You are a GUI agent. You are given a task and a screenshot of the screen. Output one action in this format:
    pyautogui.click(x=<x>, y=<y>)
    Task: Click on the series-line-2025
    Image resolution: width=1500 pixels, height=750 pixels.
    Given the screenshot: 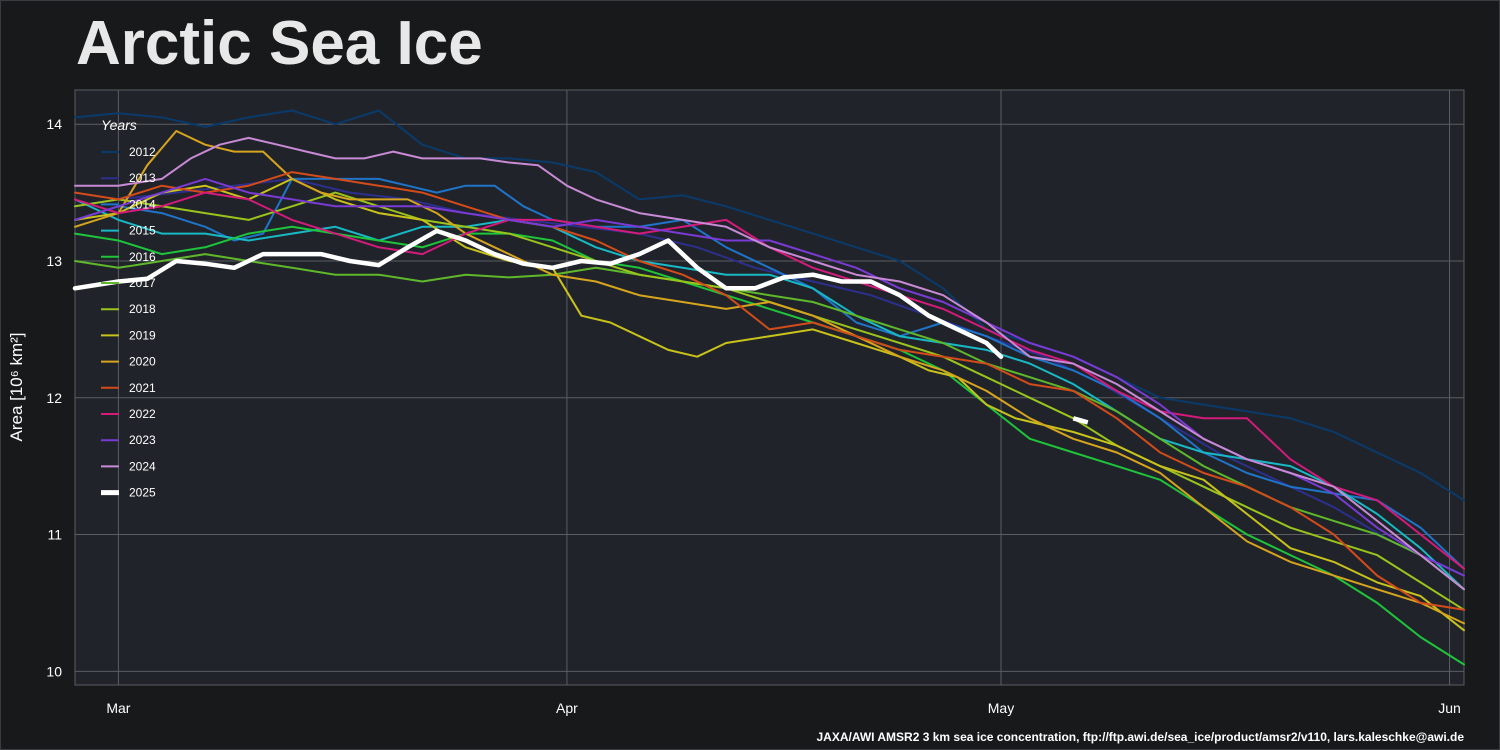 What is the action you would take?
    pyautogui.click(x=538, y=293)
    